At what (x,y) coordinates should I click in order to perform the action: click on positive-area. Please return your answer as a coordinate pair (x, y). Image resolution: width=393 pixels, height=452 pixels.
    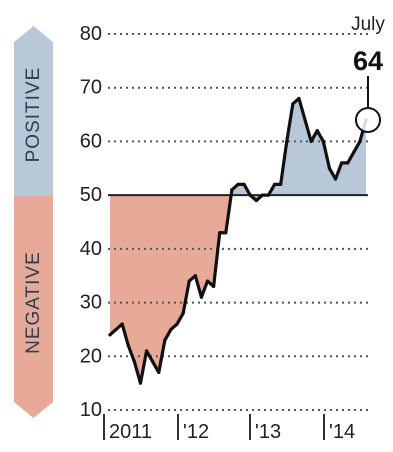
    Looking at the image, I should click on (238, 147).